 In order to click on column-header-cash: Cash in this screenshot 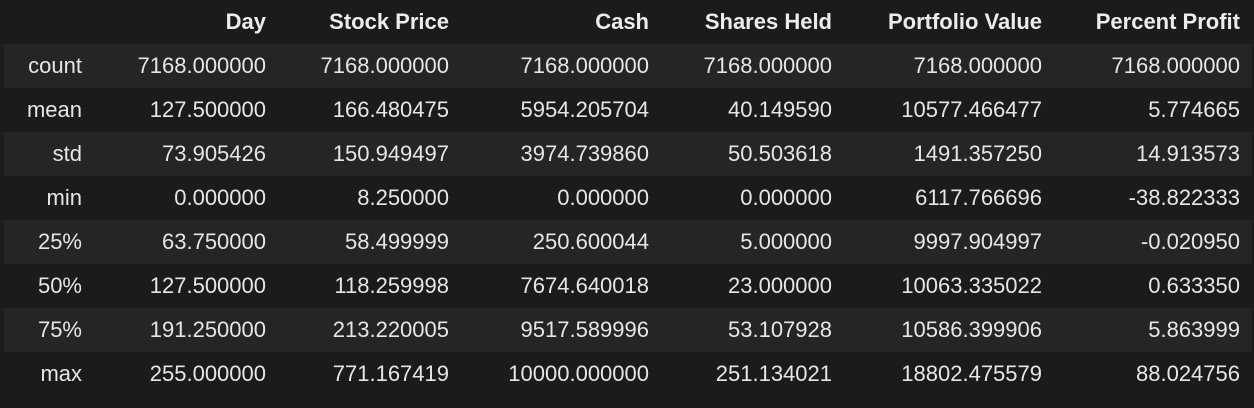, I will do `click(622, 21)`.